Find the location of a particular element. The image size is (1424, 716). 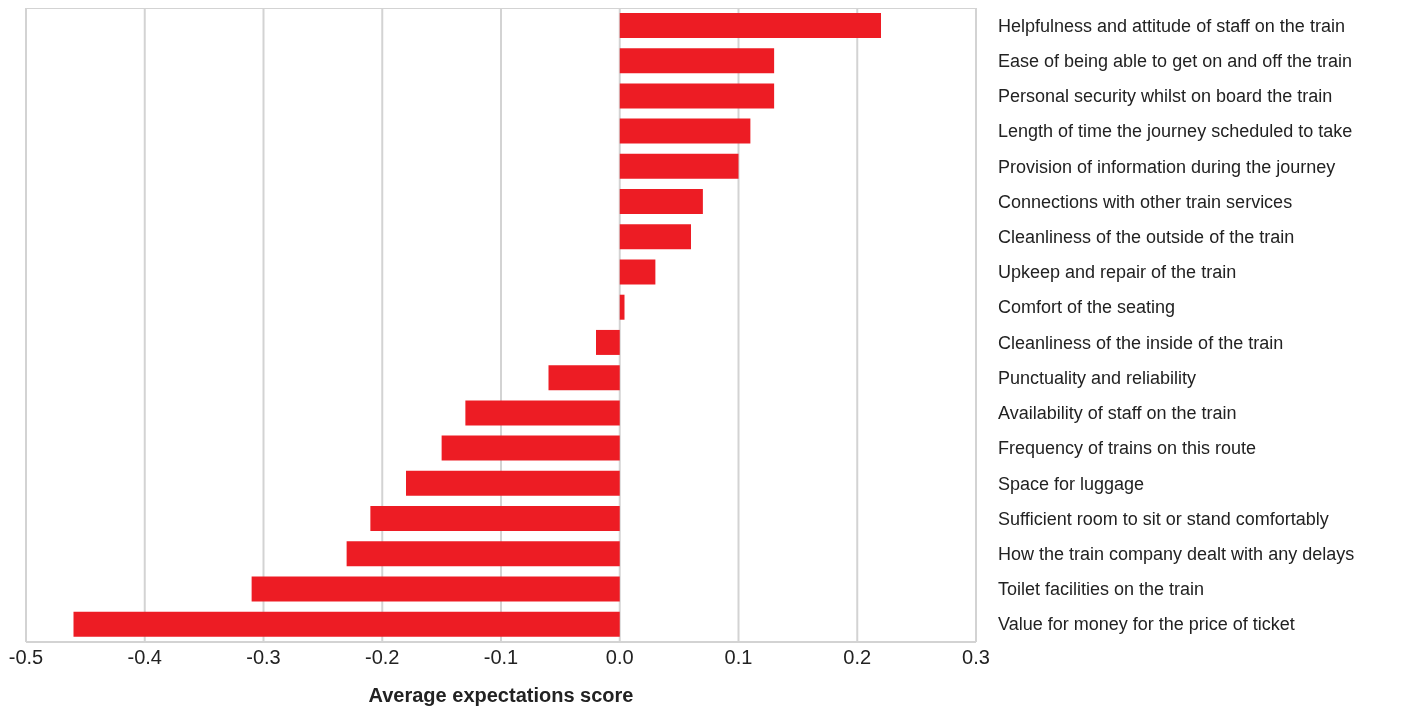

x-tick-label: -0.5 is located at coordinates (26, 657).